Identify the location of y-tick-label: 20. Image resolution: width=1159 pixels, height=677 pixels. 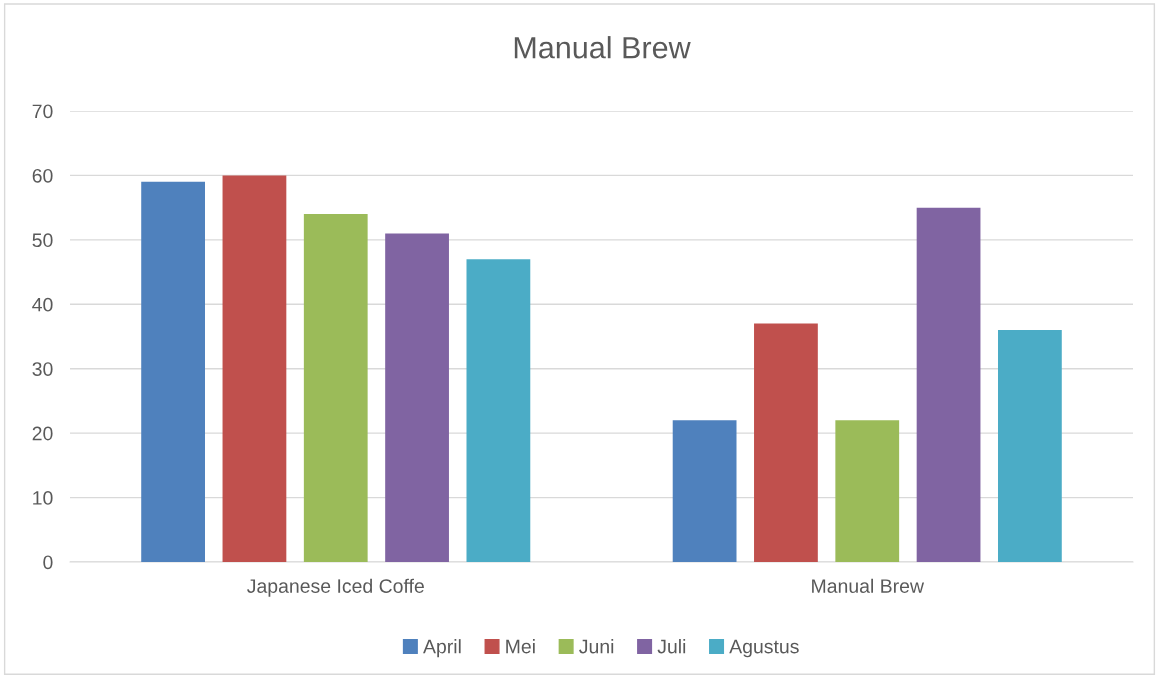
(42, 433).